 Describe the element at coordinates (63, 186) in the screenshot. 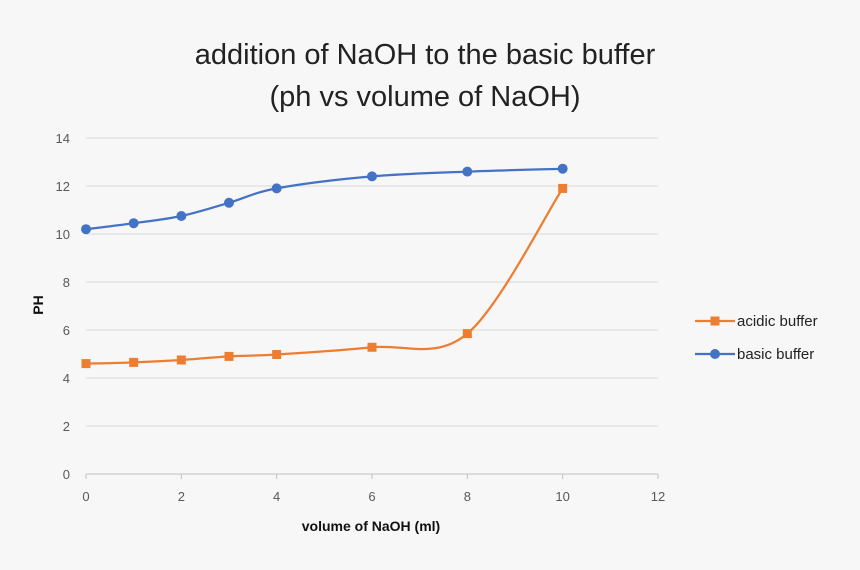

I see `y-tick-label: 12` at that location.